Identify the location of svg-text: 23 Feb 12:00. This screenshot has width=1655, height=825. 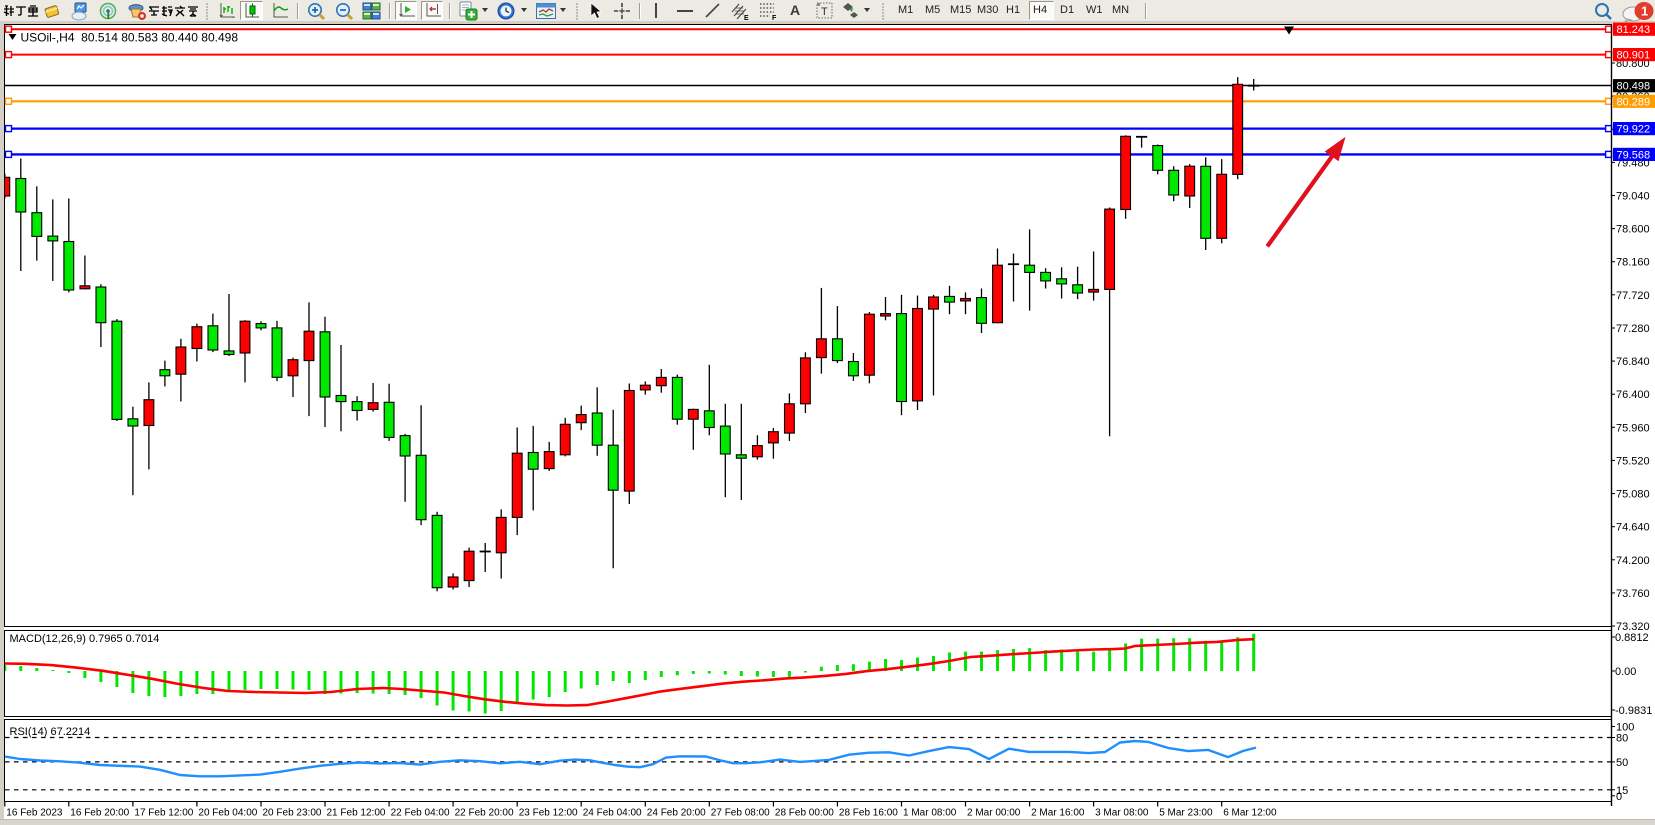
(548, 813).